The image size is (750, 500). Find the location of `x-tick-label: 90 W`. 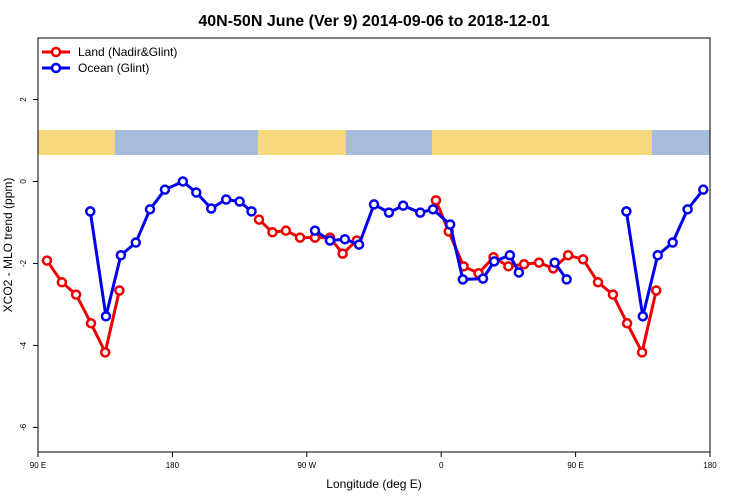

x-tick-label: 90 W is located at coordinates (306, 465).